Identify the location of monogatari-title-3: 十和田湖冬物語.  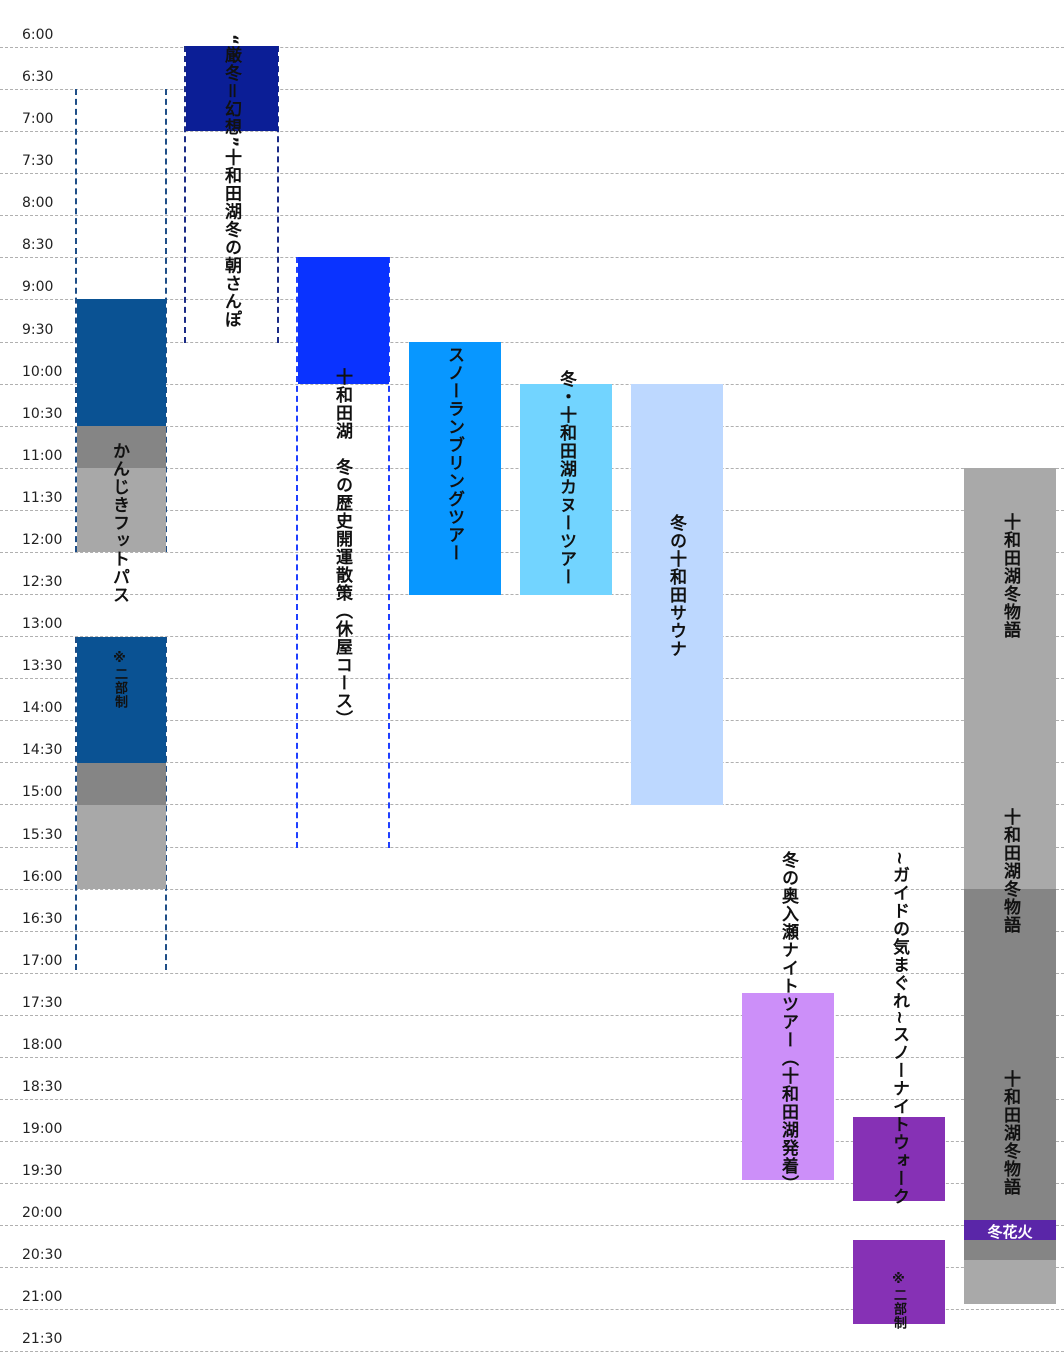
(1010, 1133).